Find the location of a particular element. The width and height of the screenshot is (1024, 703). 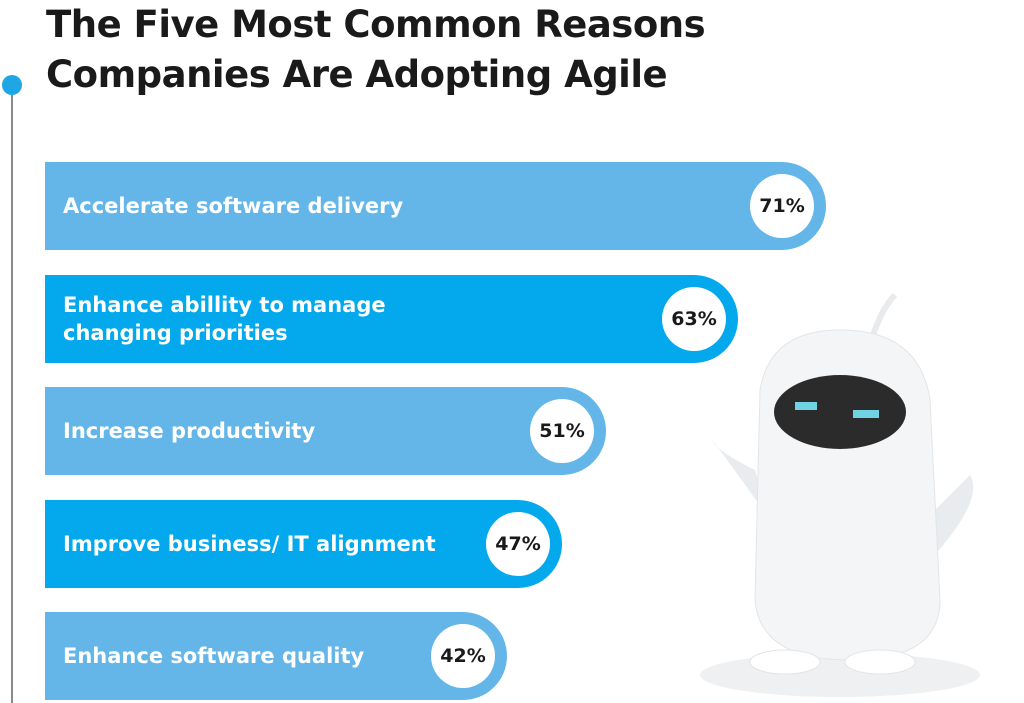

bar-label: Increase productivity is located at coordinates (189, 431).